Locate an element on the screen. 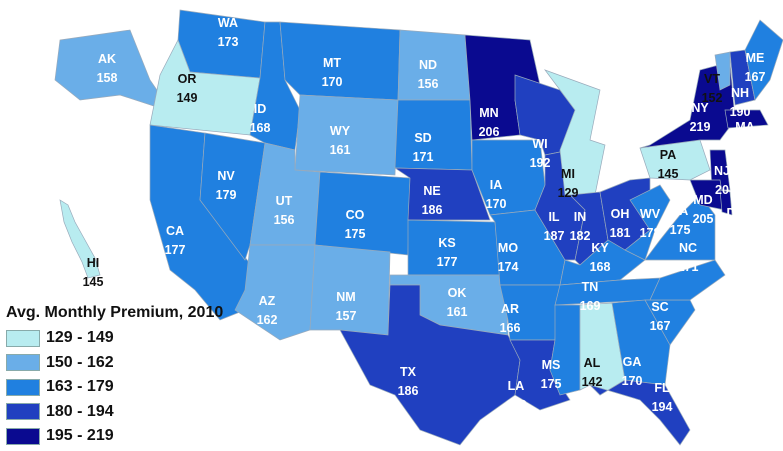  state-abbr-label: TX is located at coordinates (408, 372).